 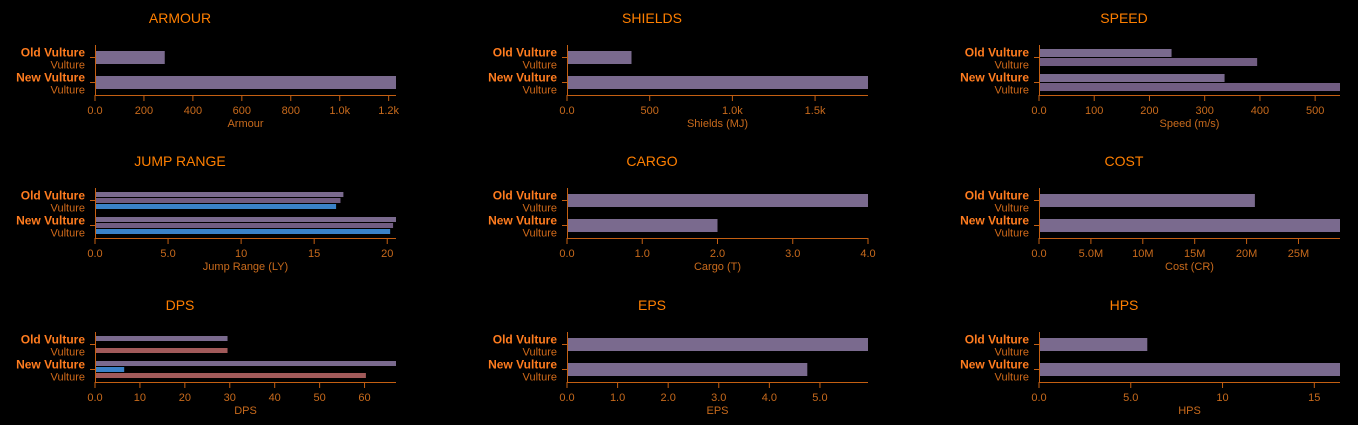 What do you see at coordinates (1189, 267) in the screenshot?
I see `x-axis-label: Cost (CR)` at bounding box center [1189, 267].